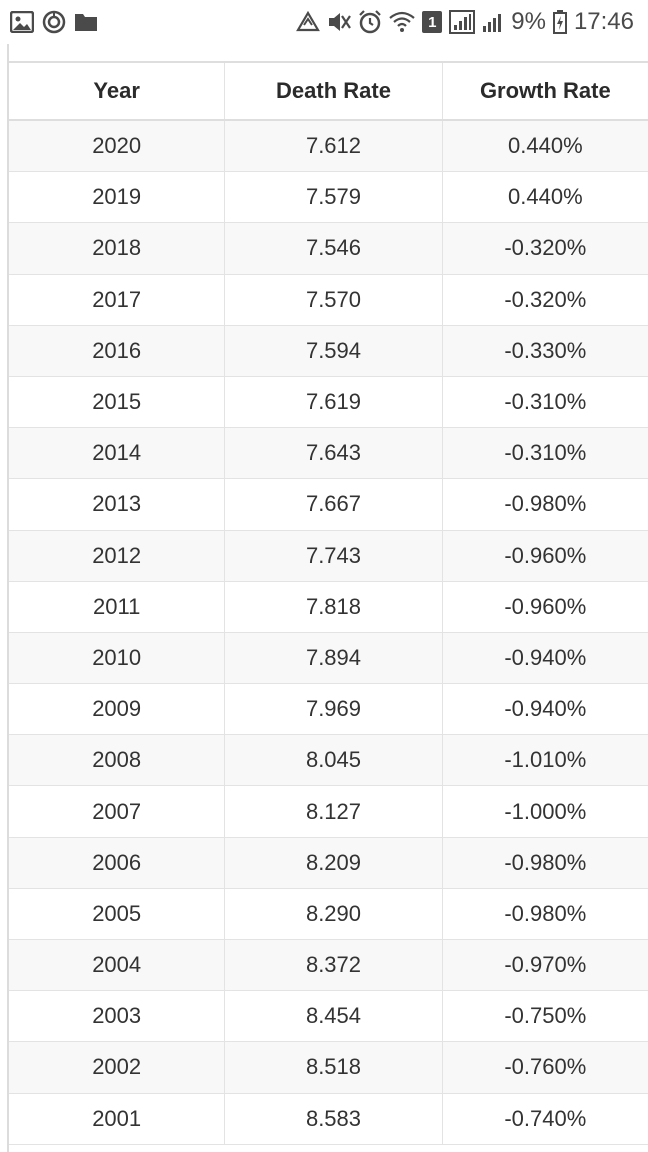 The width and height of the screenshot is (648, 1152). What do you see at coordinates (334, 965) in the screenshot?
I see `cell-death-rate: 8.372` at bounding box center [334, 965].